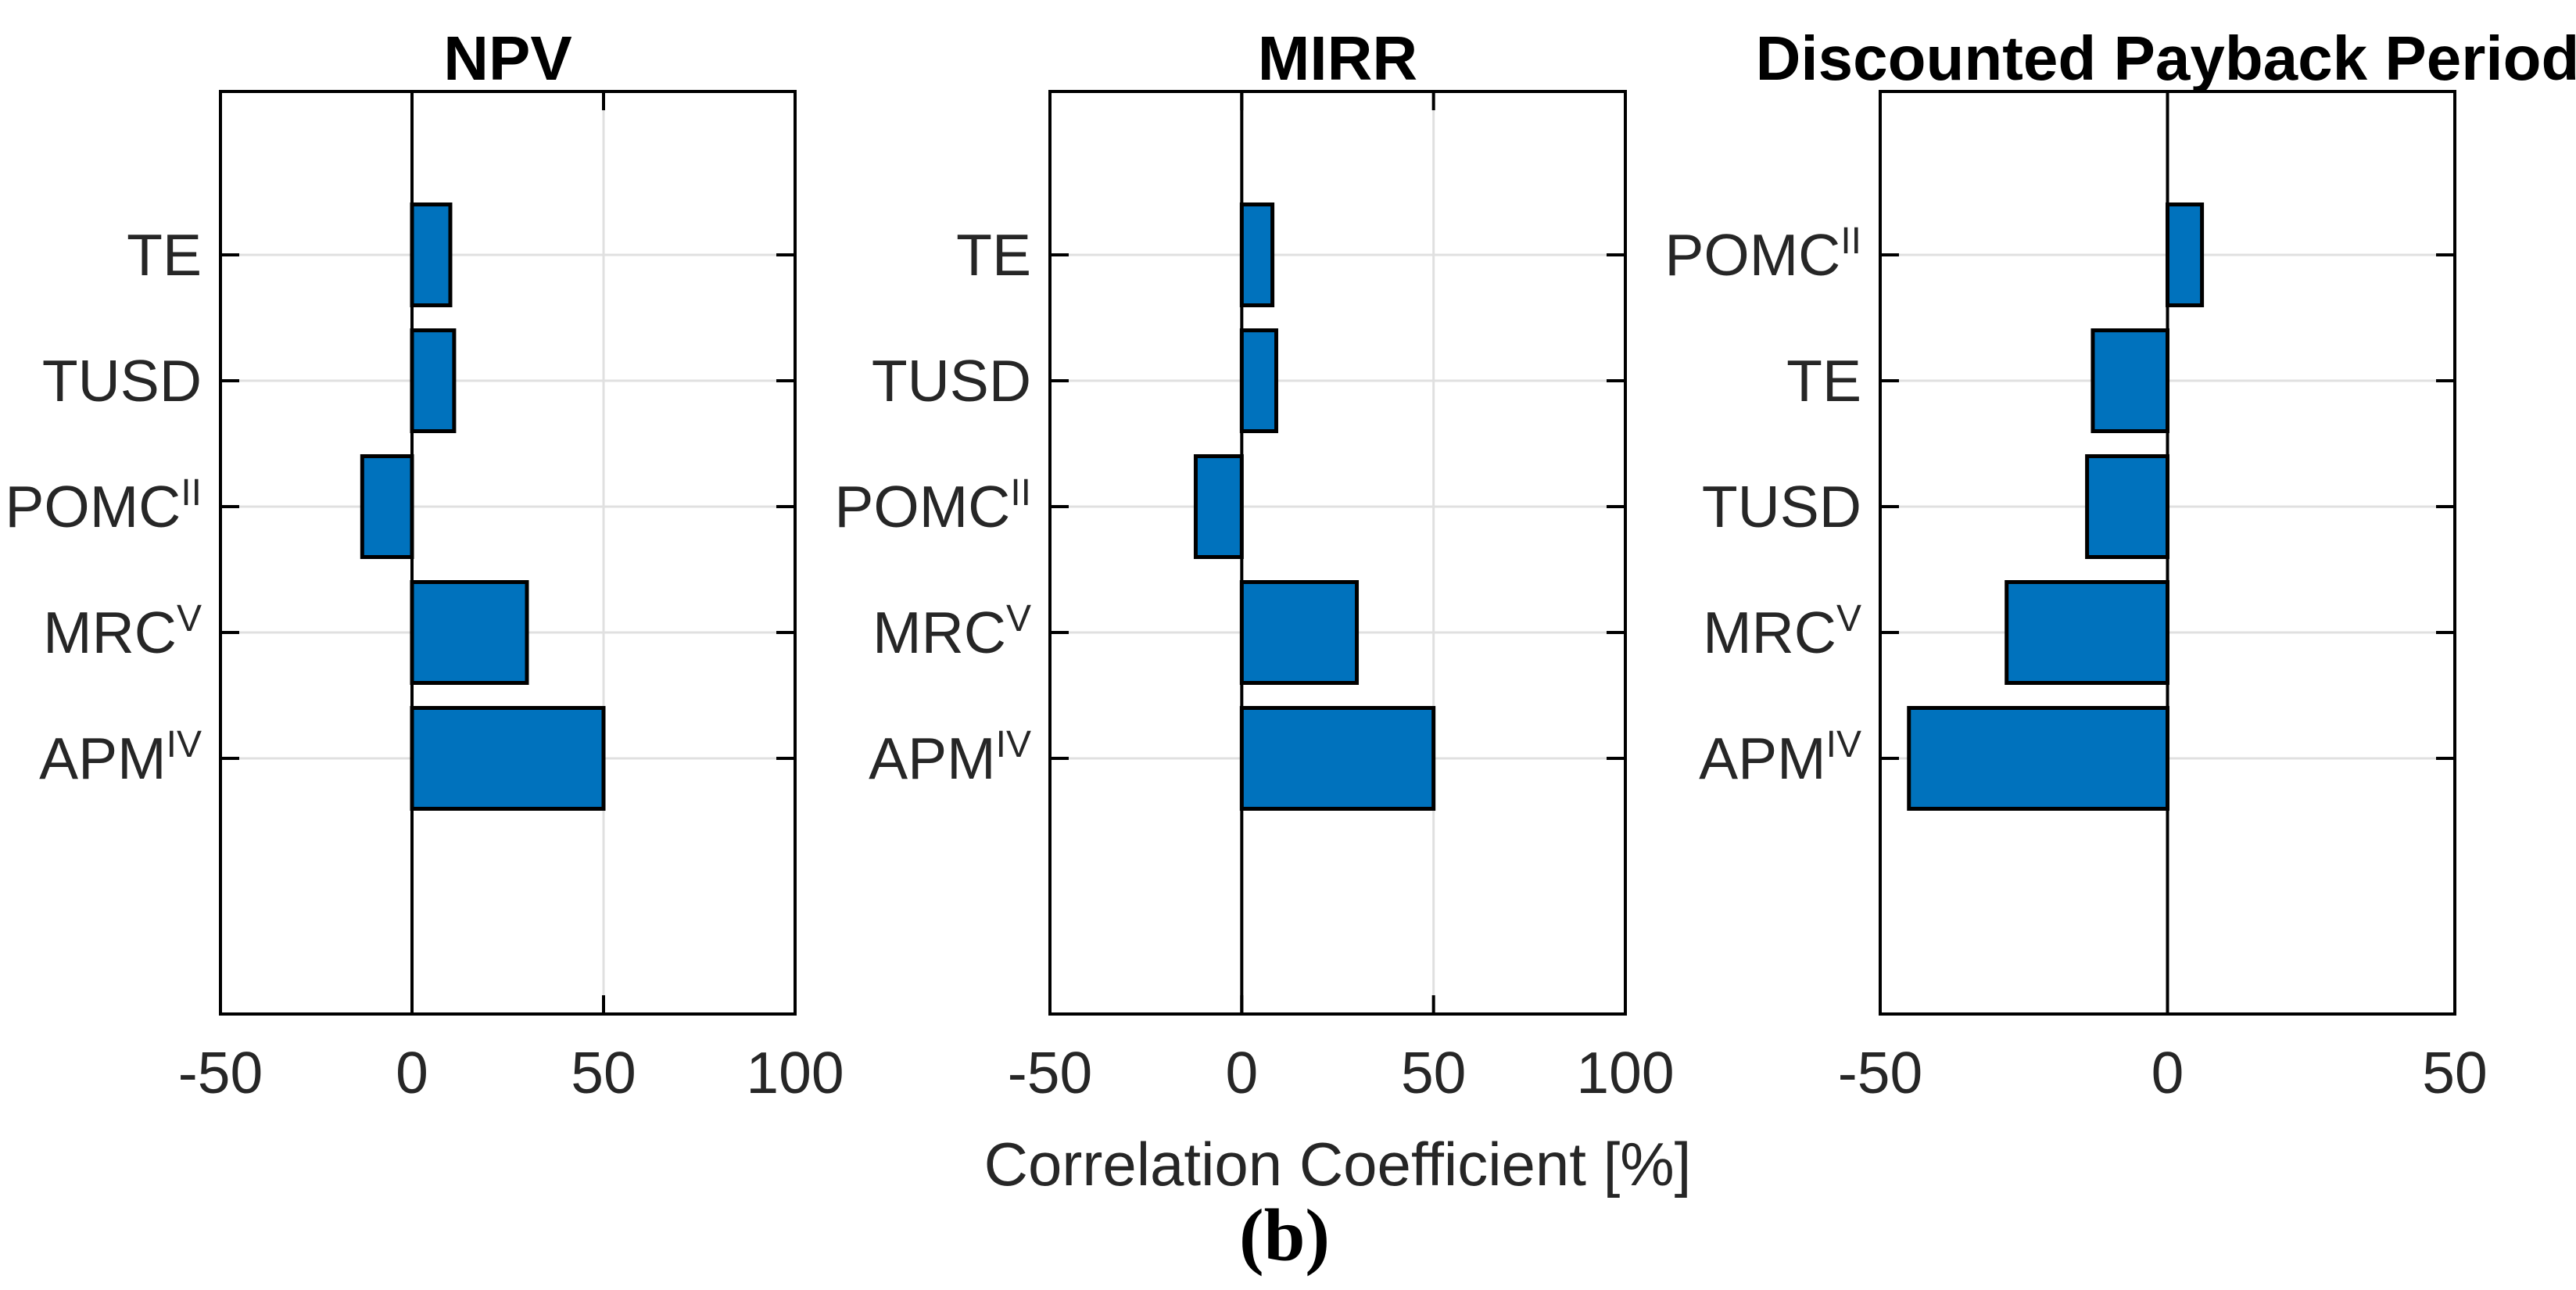  I want to click on x-tick-label-npv-0: 0, so click(412, 1073).